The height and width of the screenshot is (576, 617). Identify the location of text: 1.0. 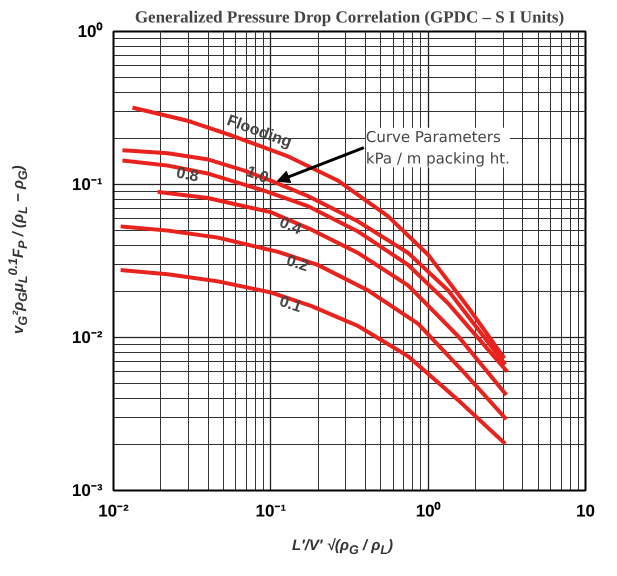
(257, 175).